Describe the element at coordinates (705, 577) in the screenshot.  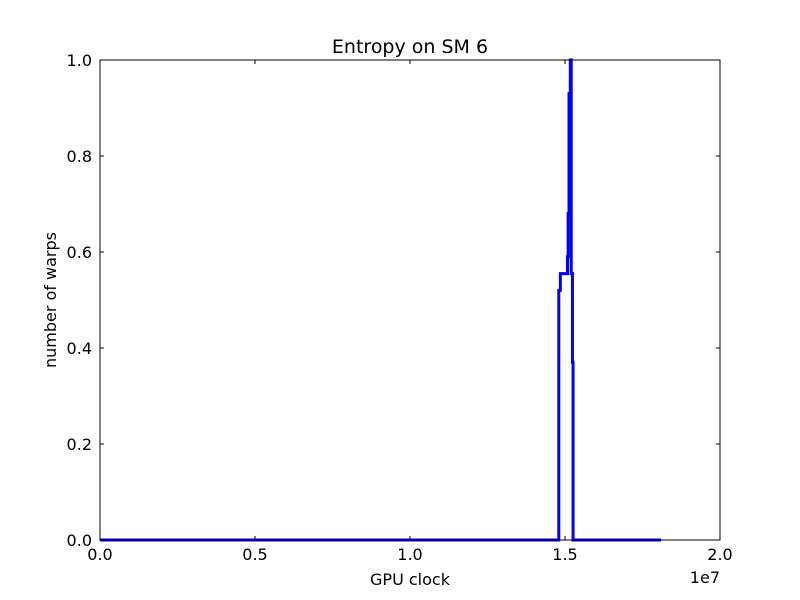
I see `x-offset-label: 1e7` at that location.